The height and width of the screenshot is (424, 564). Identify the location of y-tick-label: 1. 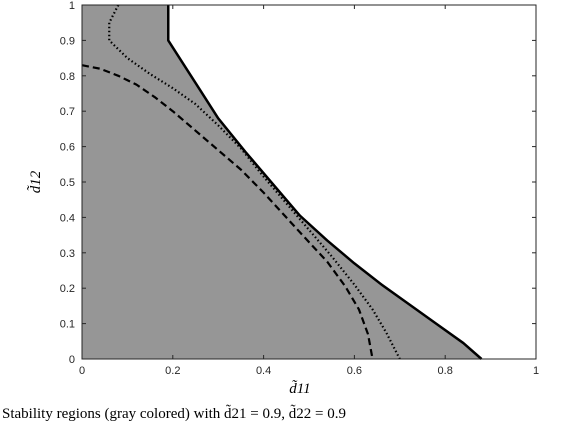
(72, 6).